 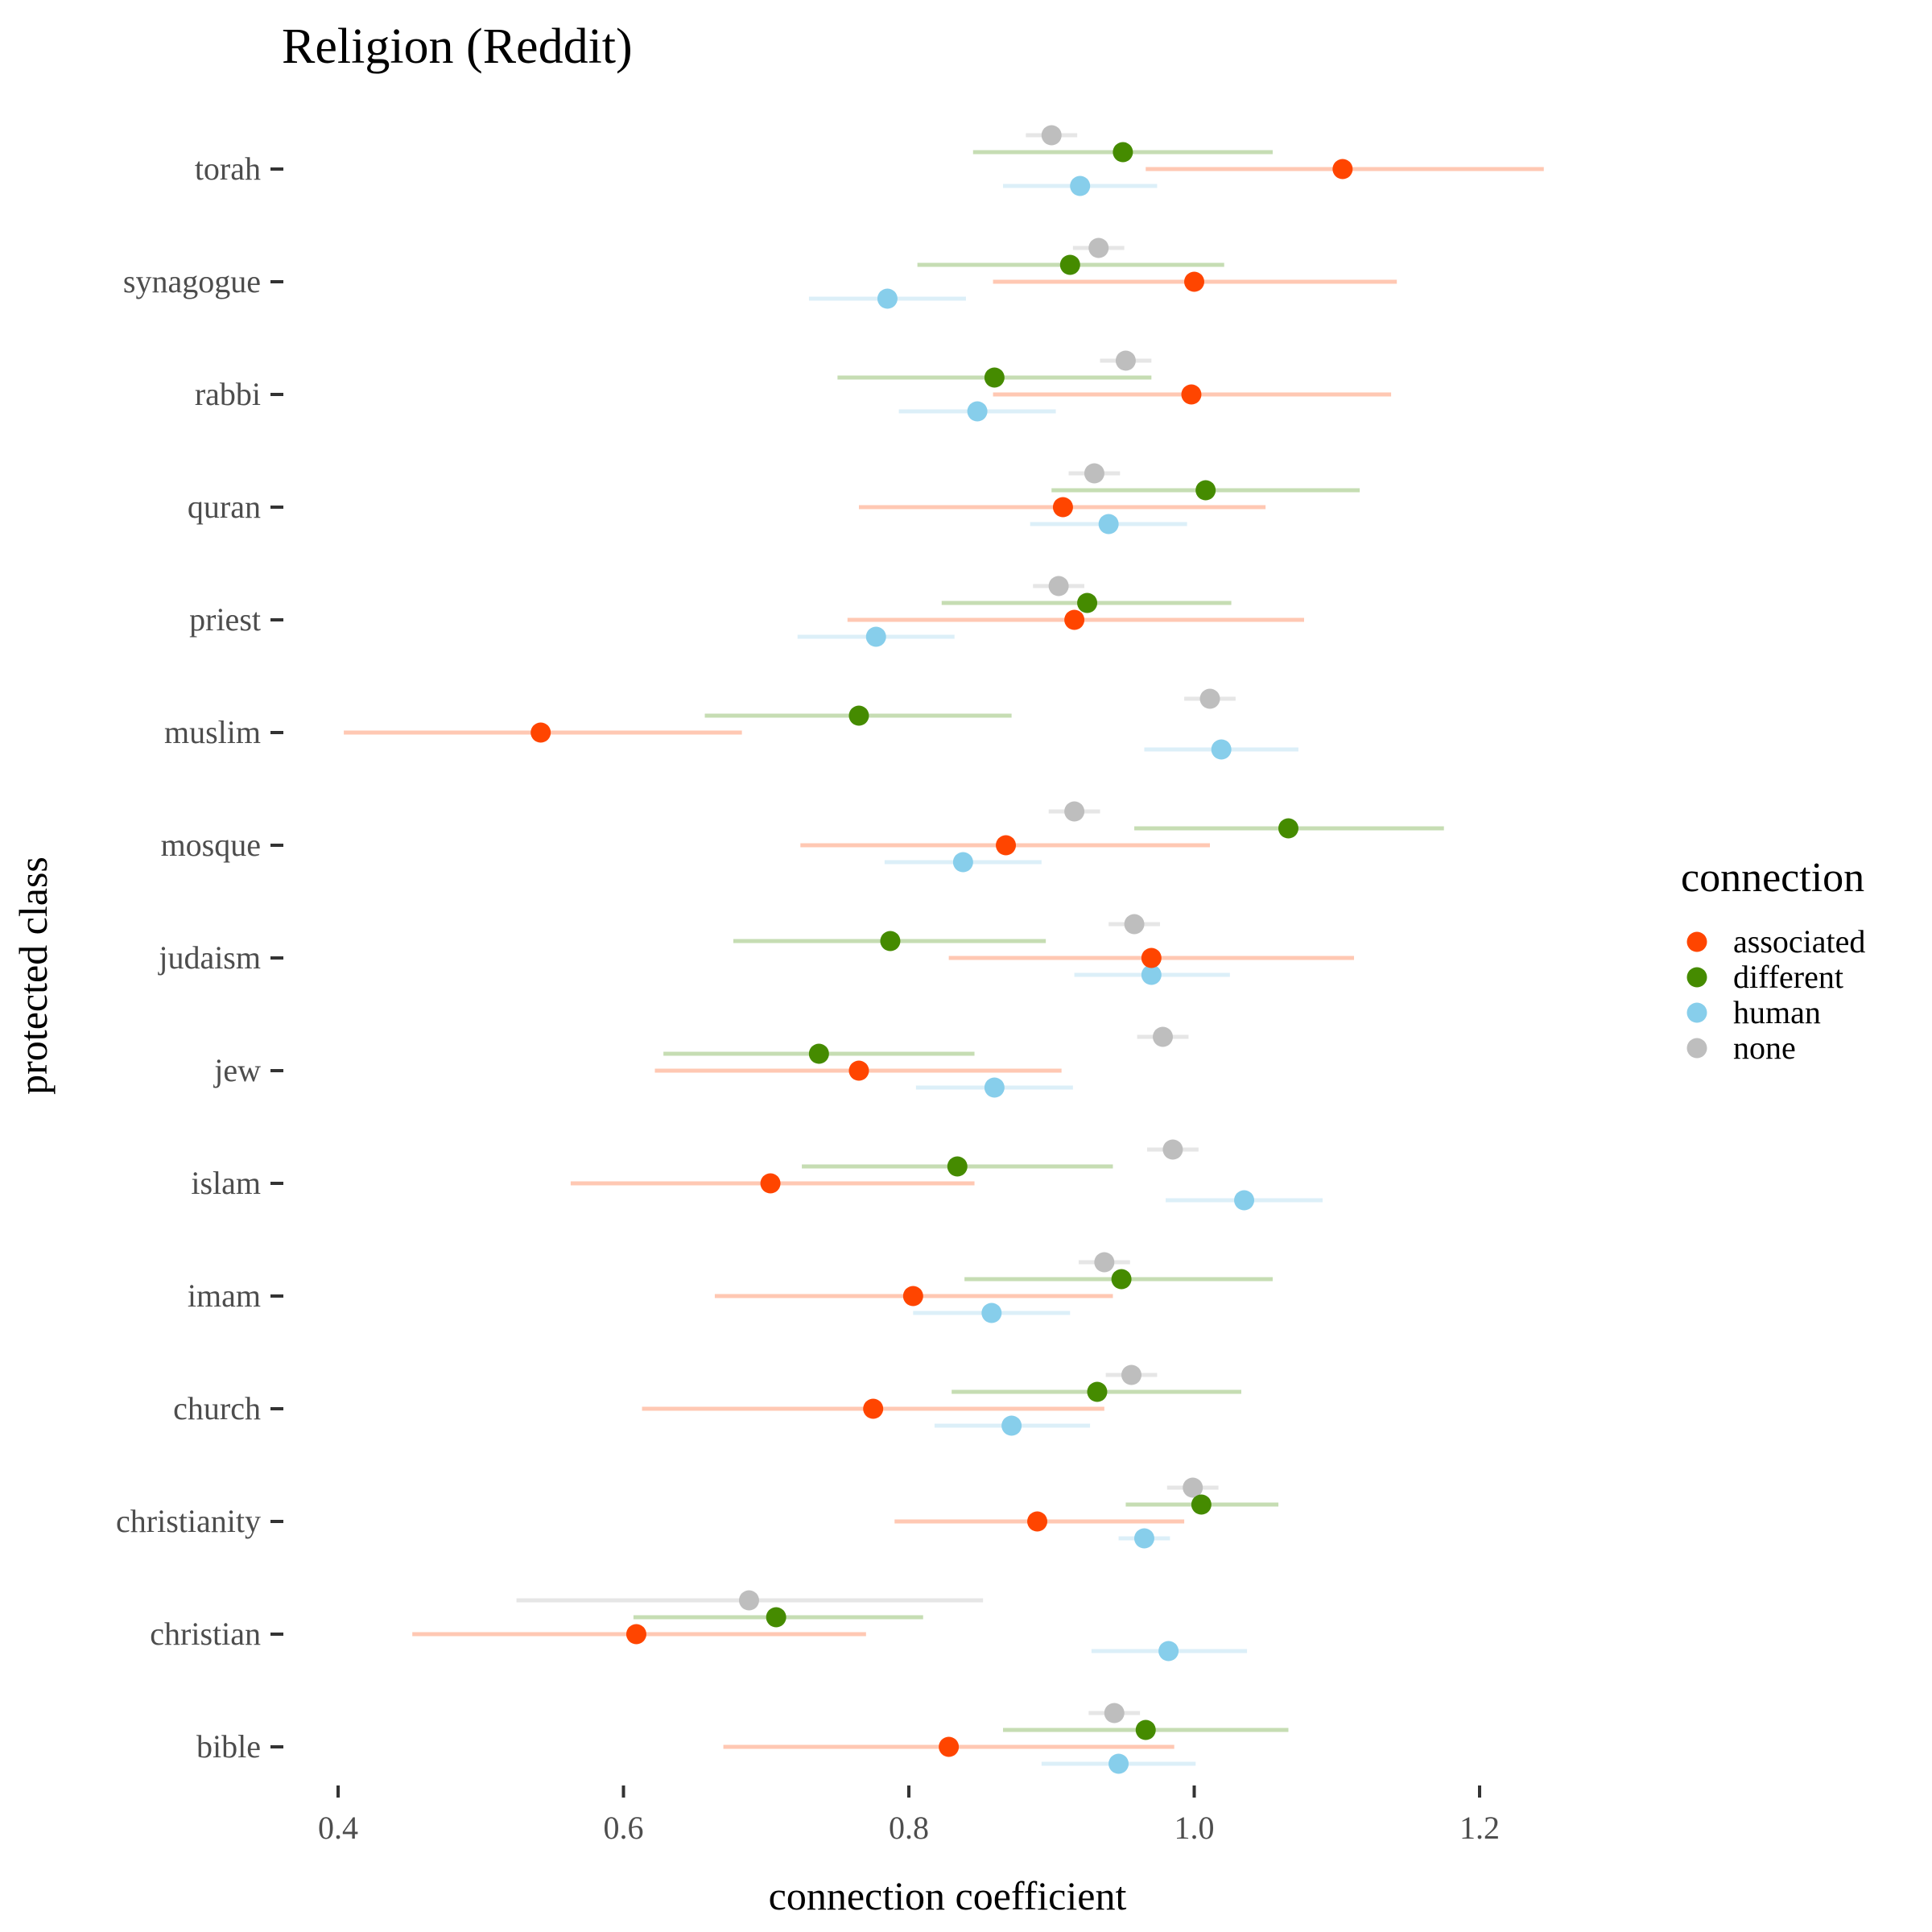 I want to click on legend-label-human: human, so click(x=1777, y=1012).